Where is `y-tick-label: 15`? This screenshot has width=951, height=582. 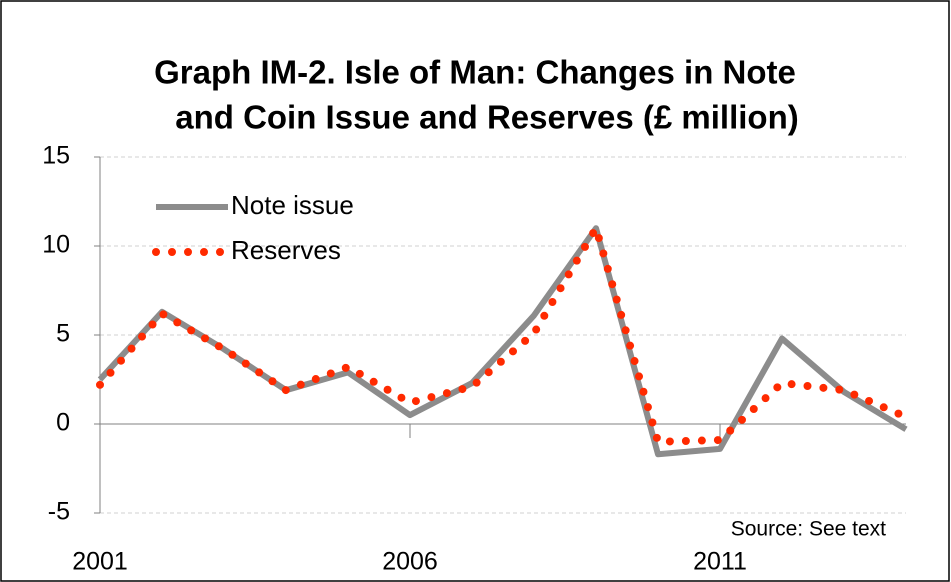
y-tick-label: 15 is located at coordinates (56, 156).